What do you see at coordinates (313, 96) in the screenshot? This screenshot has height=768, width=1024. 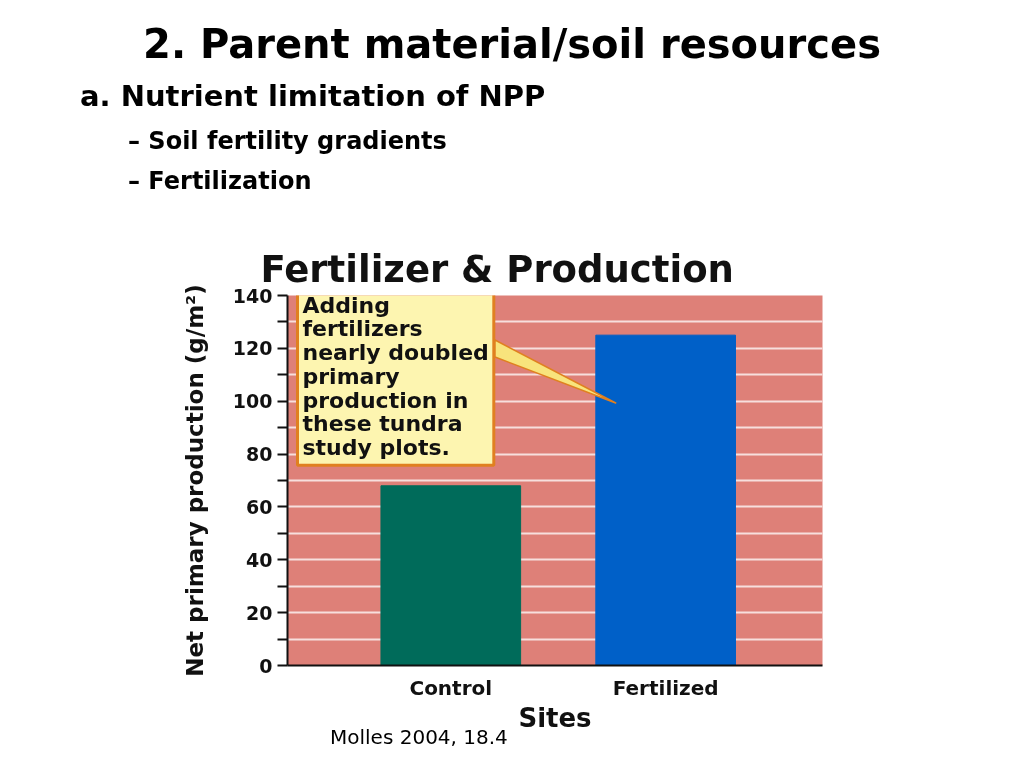 I see `text: a. Nutrient limitation of NPP` at bounding box center [313, 96].